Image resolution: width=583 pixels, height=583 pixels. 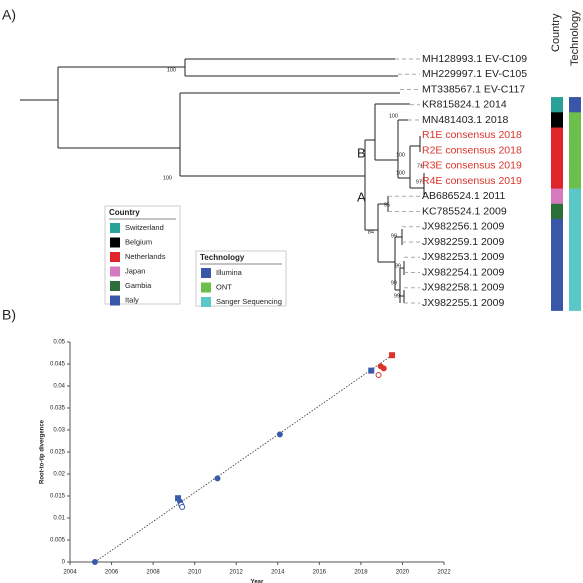 I want to click on tip-label: JX982258.1 2009, so click(x=463, y=288).